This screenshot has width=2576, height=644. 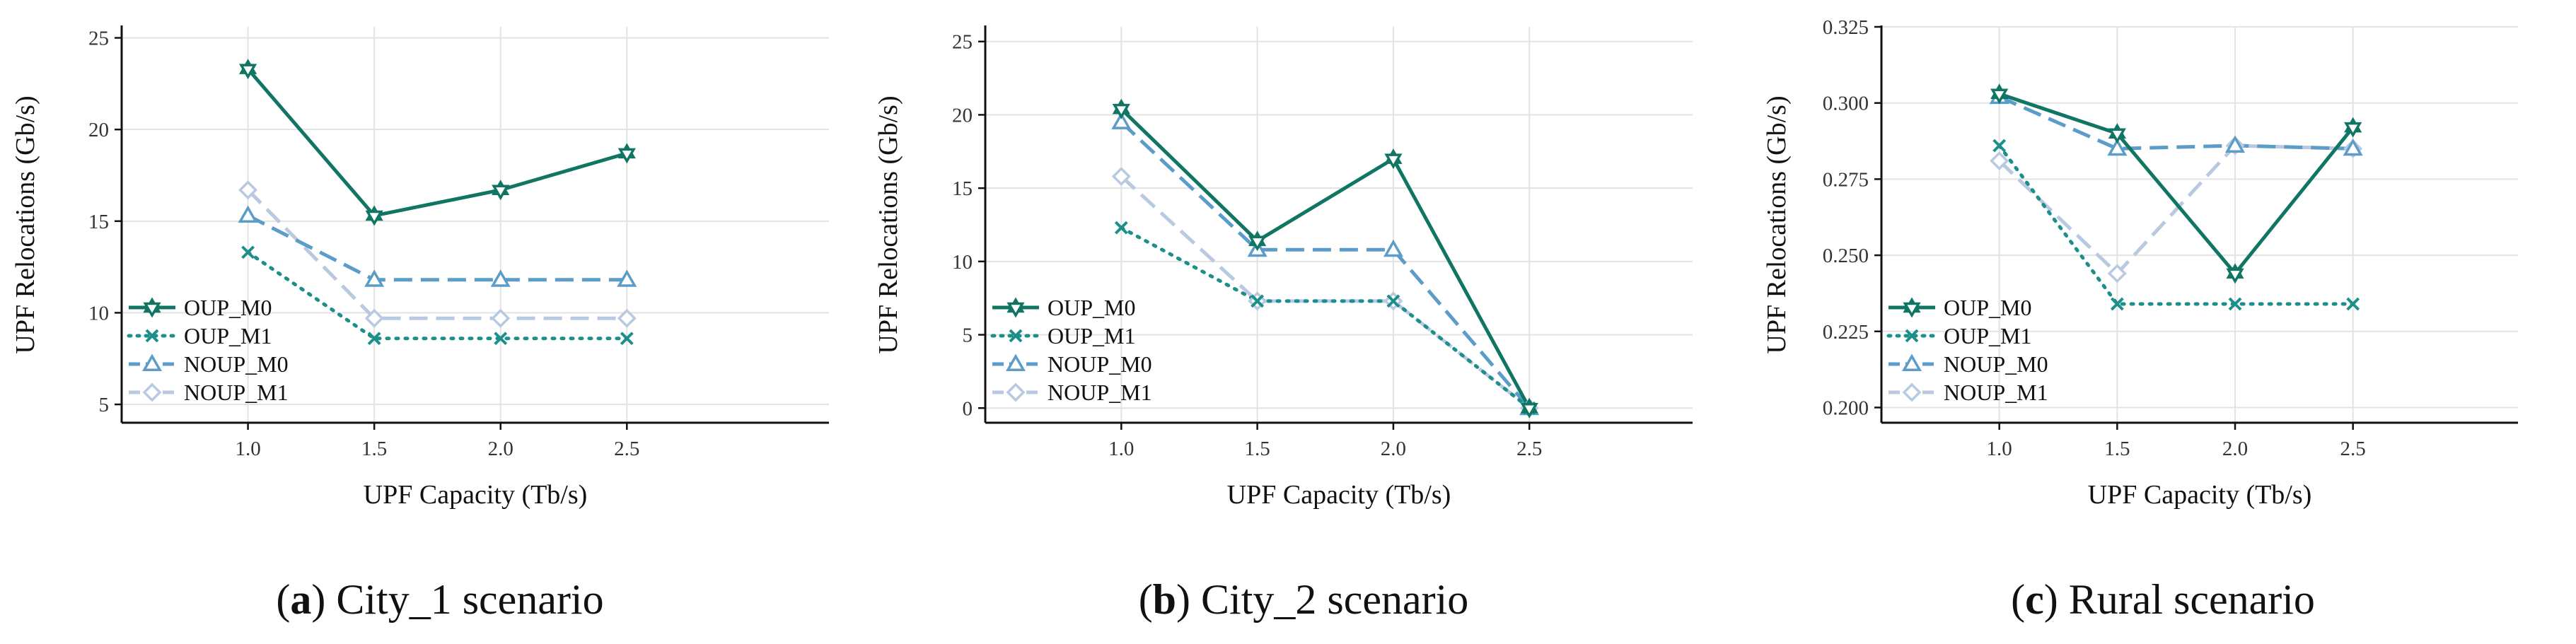 I want to click on y-tick-label: 0.325, so click(x=1846, y=28).